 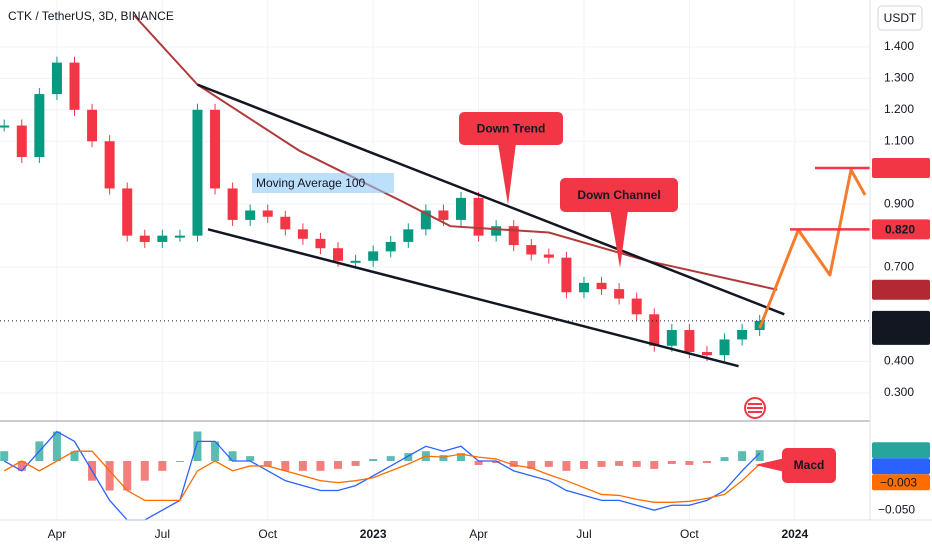 What do you see at coordinates (583, 534) in the screenshot?
I see `x-tick-label: Jul` at bounding box center [583, 534].